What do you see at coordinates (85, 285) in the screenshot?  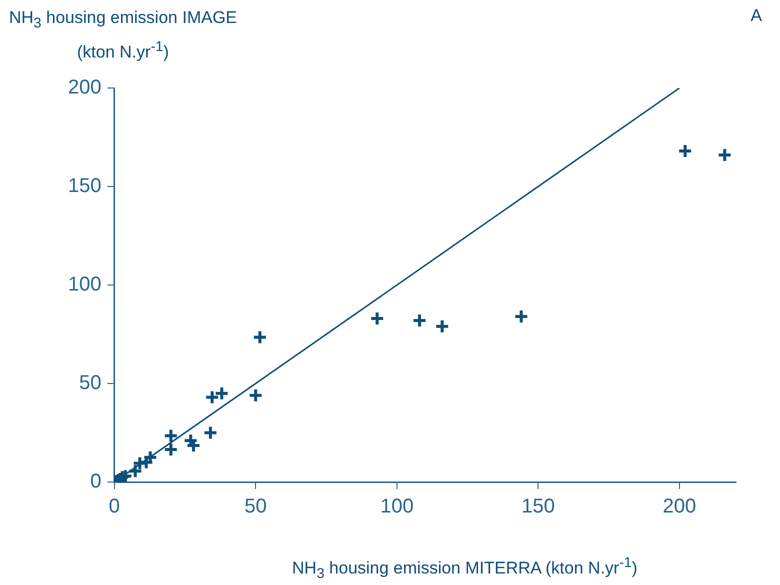 I see `y-tick-label: 100` at bounding box center [85, 285].